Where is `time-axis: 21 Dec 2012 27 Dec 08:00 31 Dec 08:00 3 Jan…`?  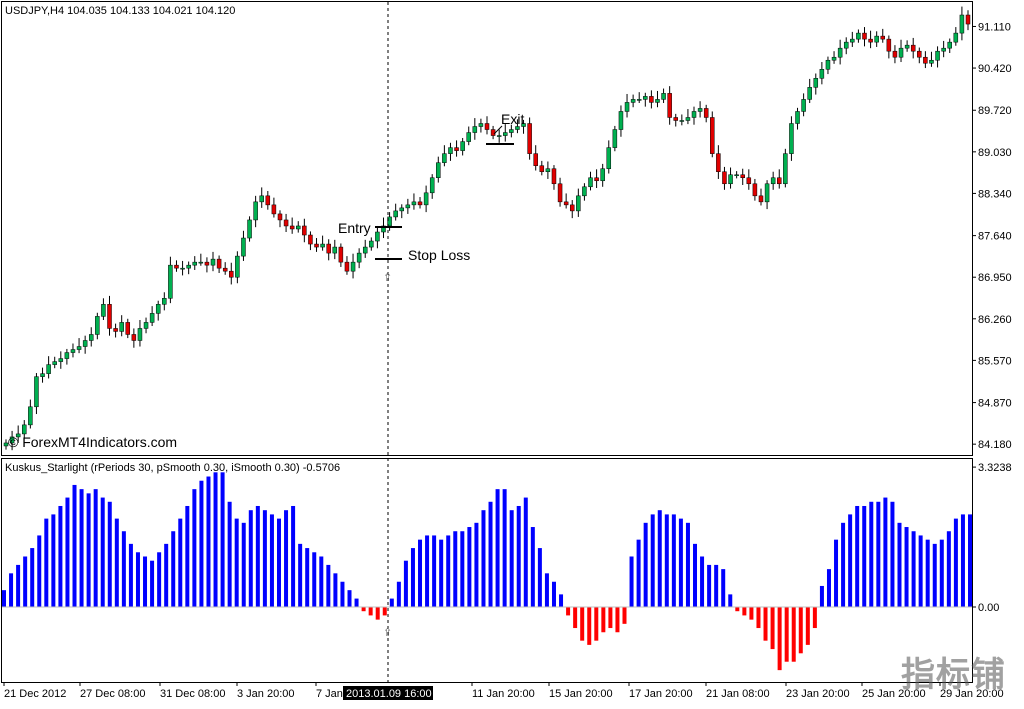
time-axis: 21 Dec 2012 27 Dec 08:00 31 Dec 08:00 3 Jan… is located at coordinates (503, 691).